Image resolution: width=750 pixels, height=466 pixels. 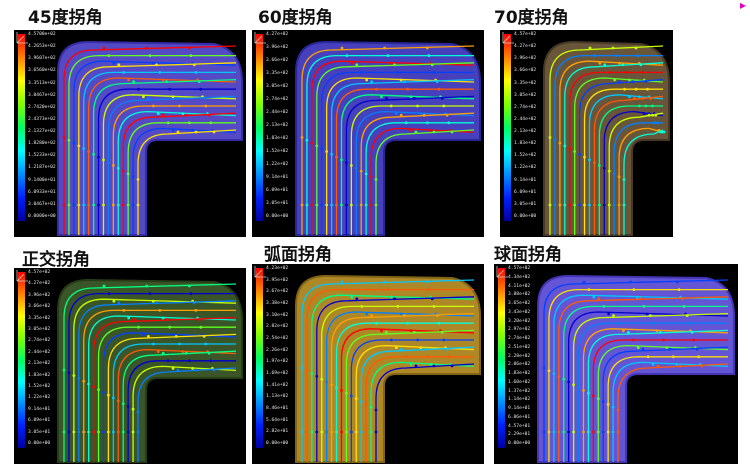 What do you see at coordinates (260, 38) in the screenshot?
I see `axis-triad-icon` at bounding box center [260, 38].